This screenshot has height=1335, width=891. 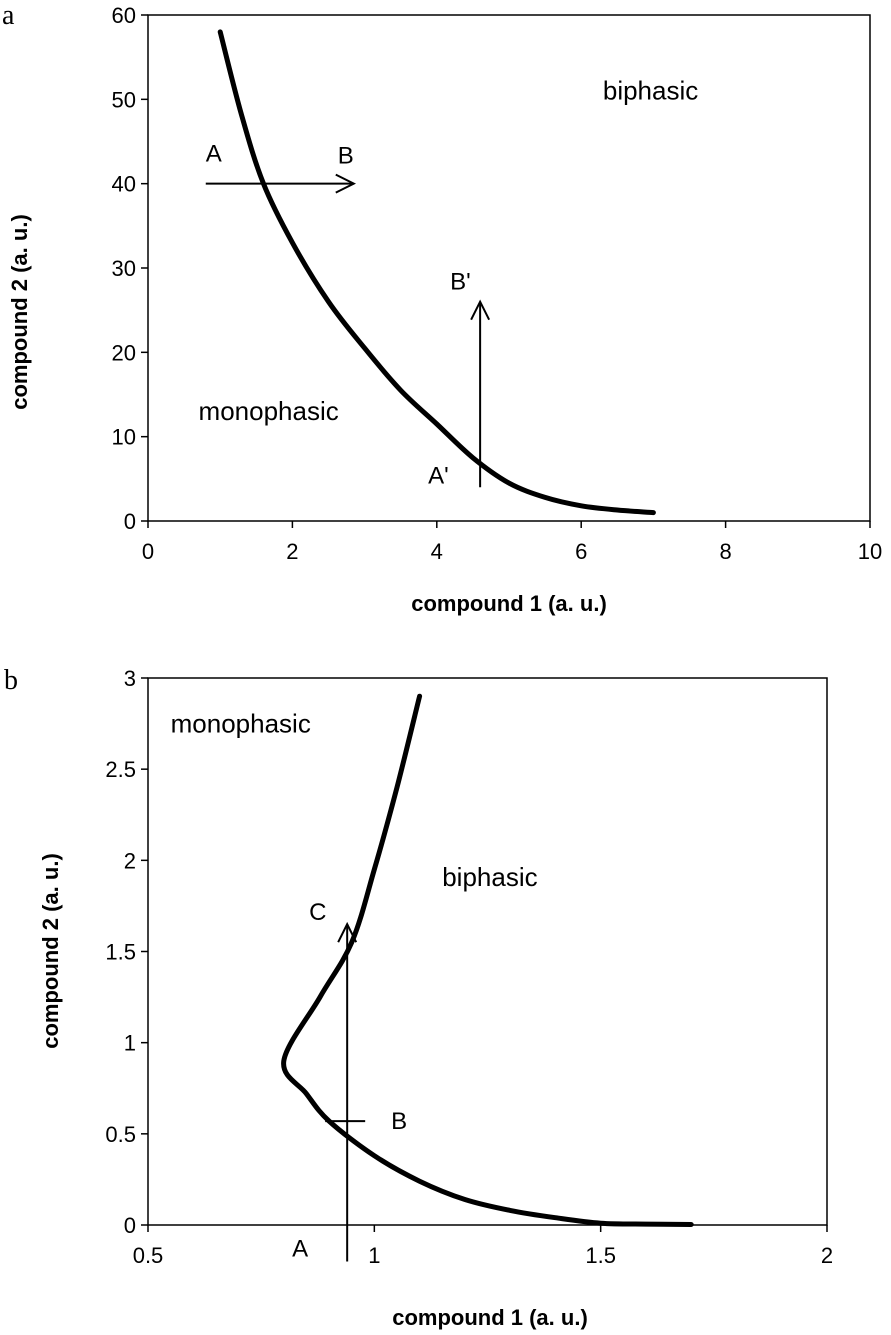 What do you see at coordinates (120, 1134) in the screenshot?
I see `y-tick-label: 0.5` at bounding box center [120, 1134].